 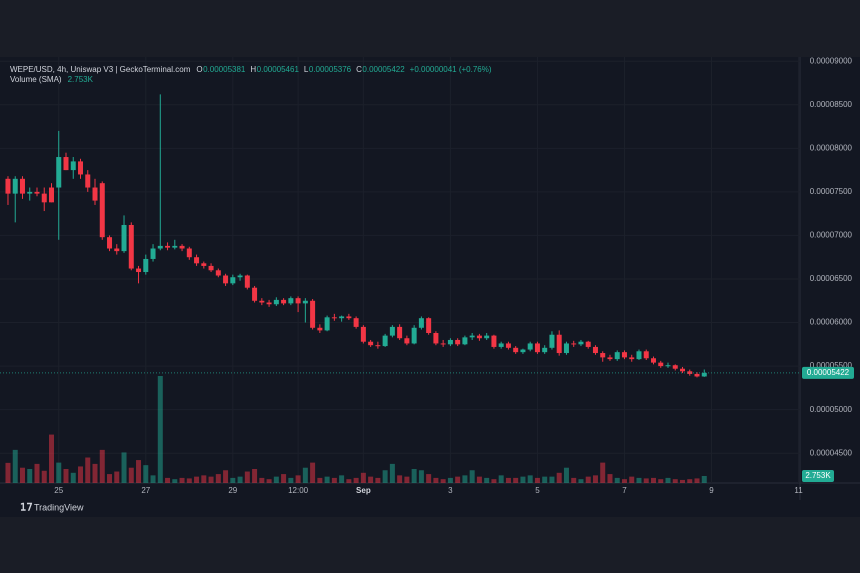 What do you see at coordinates (224, 69) in the screenshot?
I see `ohlc-value: 0.00005381` at bounding box center [224, 69].